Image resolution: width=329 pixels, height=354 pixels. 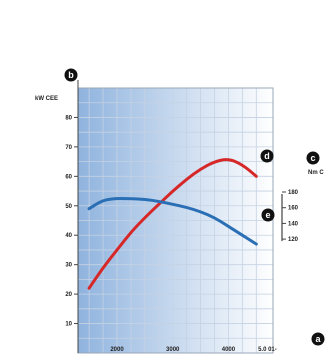 I want to click on badge-y-axis-left-label: b, so click(x=71, y=75).